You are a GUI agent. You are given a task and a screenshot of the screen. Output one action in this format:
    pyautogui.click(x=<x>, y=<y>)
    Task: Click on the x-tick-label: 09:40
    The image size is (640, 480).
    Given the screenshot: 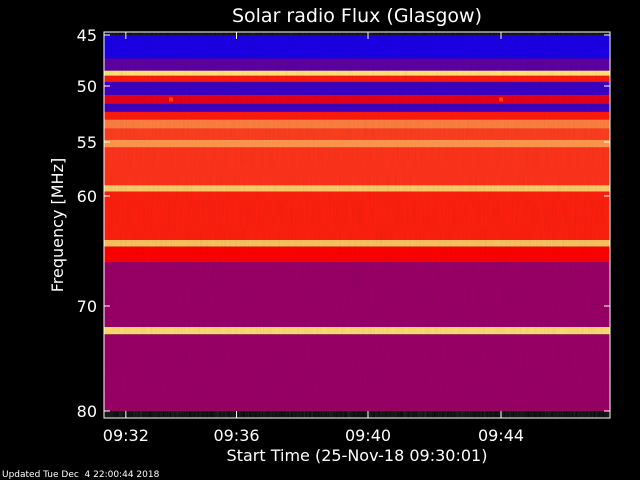 What is the action you would take?
    pyautogui.click(x=368, y=435)
    